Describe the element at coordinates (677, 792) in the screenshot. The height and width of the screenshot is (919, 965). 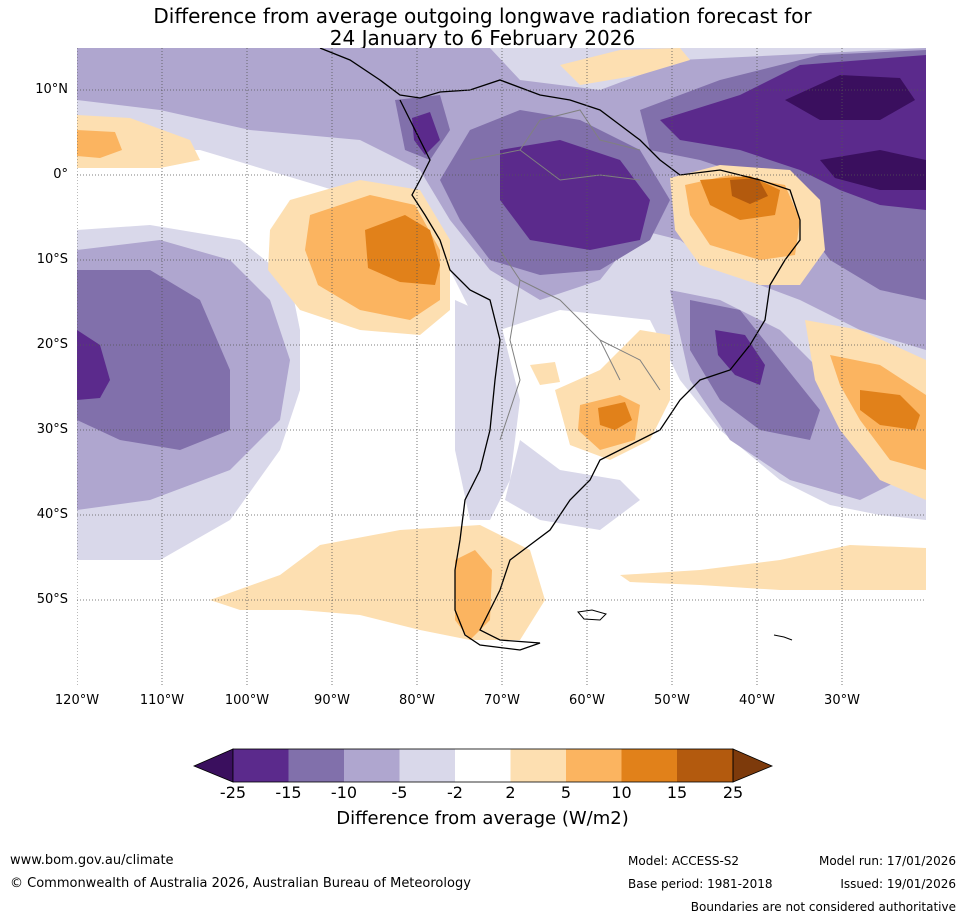
I see `colorbar-tick: 15` at that location.